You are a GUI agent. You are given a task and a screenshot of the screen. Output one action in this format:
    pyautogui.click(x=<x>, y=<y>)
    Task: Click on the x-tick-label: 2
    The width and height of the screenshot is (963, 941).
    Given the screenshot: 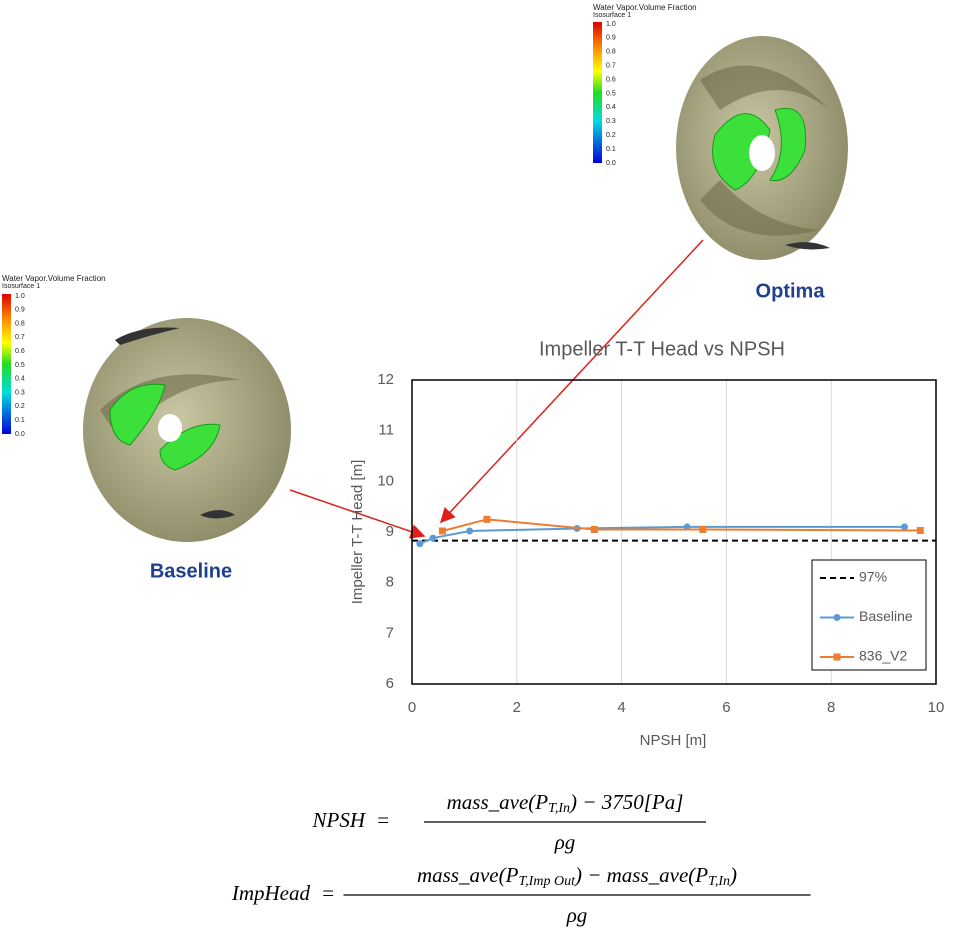 What is the action you would take?
    pyautogui.click(x=517, y=707)
    